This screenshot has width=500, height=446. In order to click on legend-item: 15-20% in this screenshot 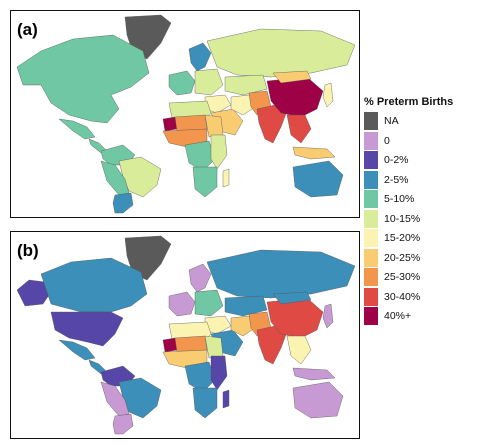, I will do `click(431, 239)`.